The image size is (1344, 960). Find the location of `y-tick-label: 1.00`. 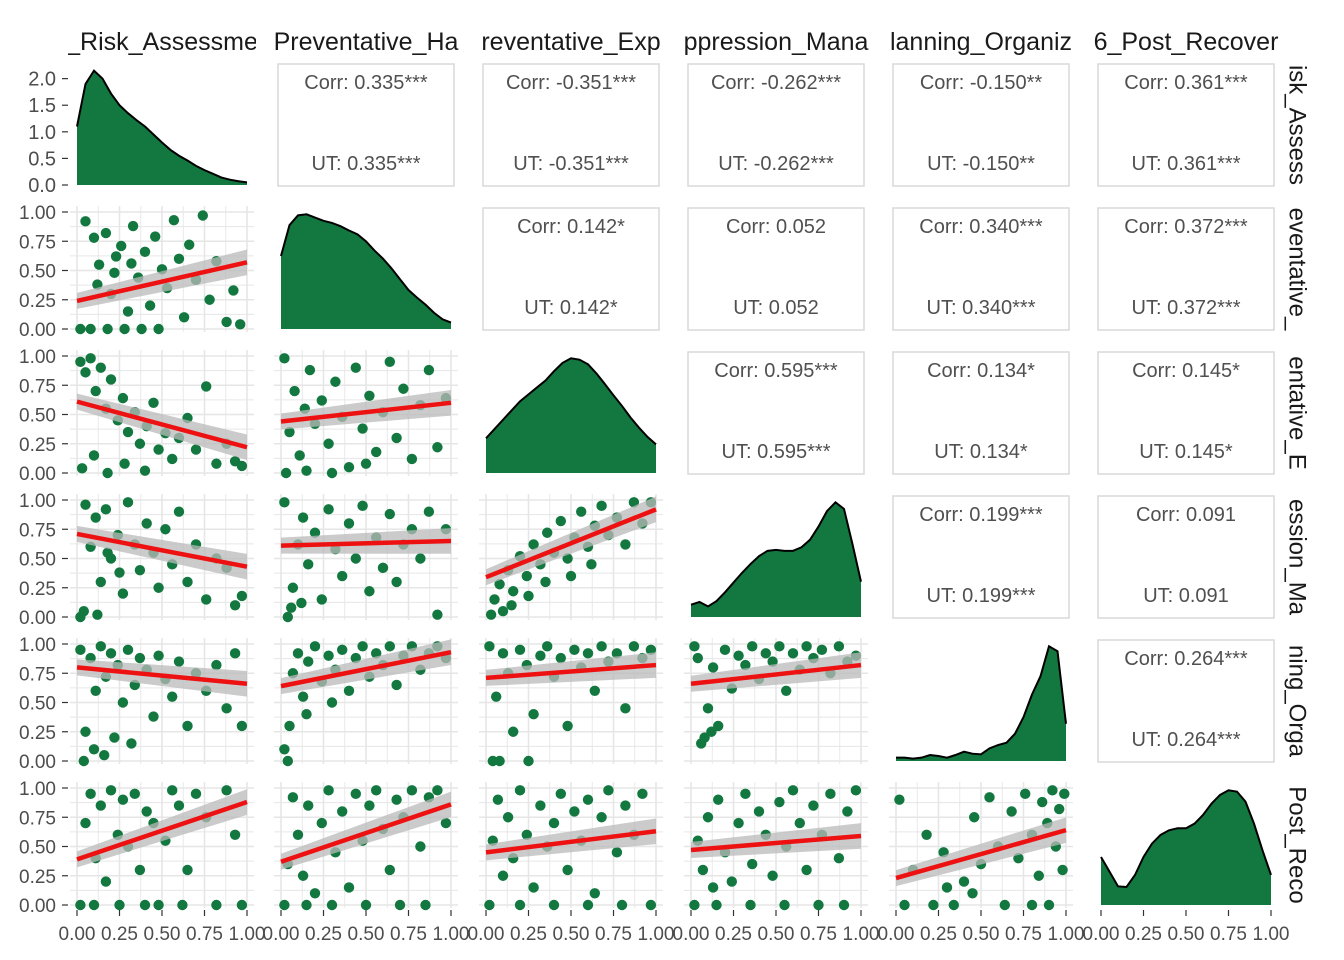

y-tick-label: 1.00 is located at coordinates (37, 645).